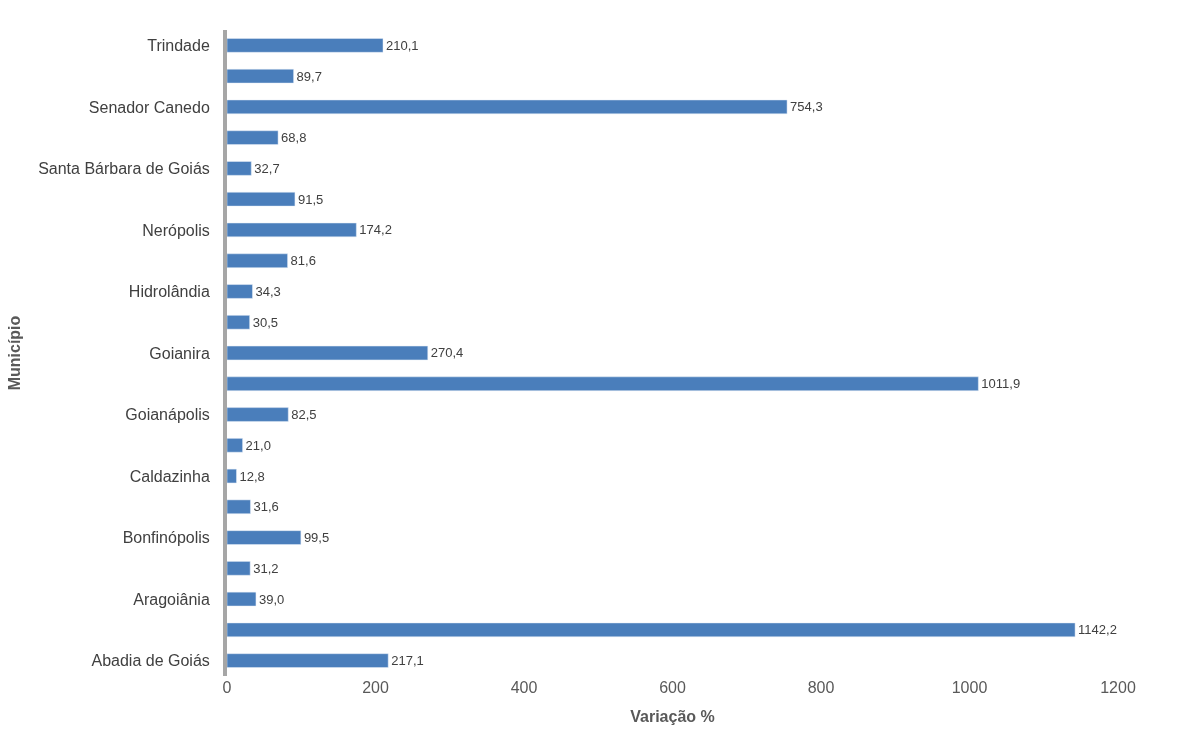 The width and height of the screenshot is (1198, 746). I want to click on x-axis-title: Variação %, so click(672, 716).